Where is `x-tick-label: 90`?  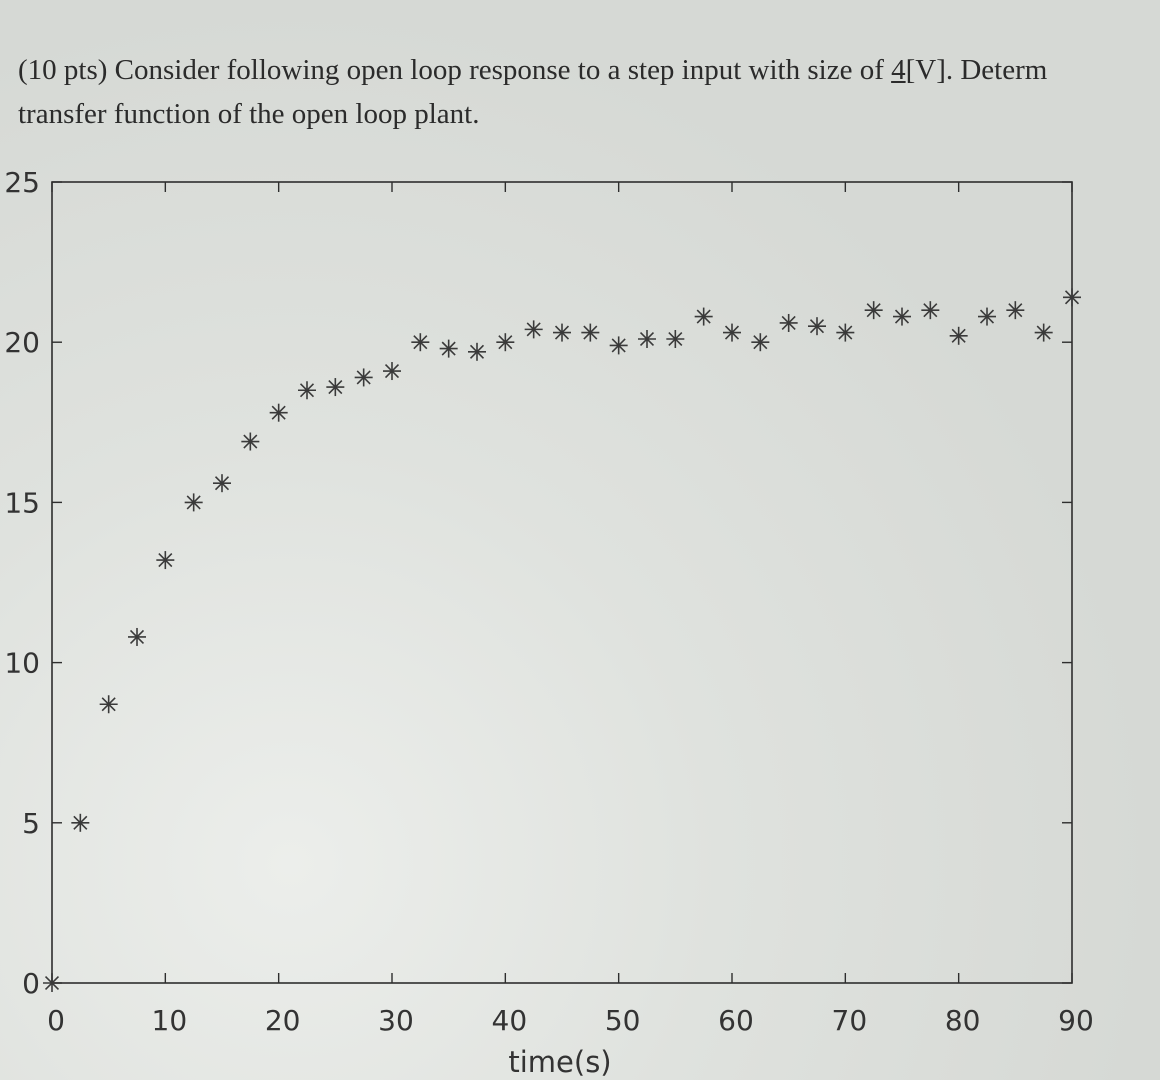
x-tick-label: 90 is located at coordinates (1076, 1020).